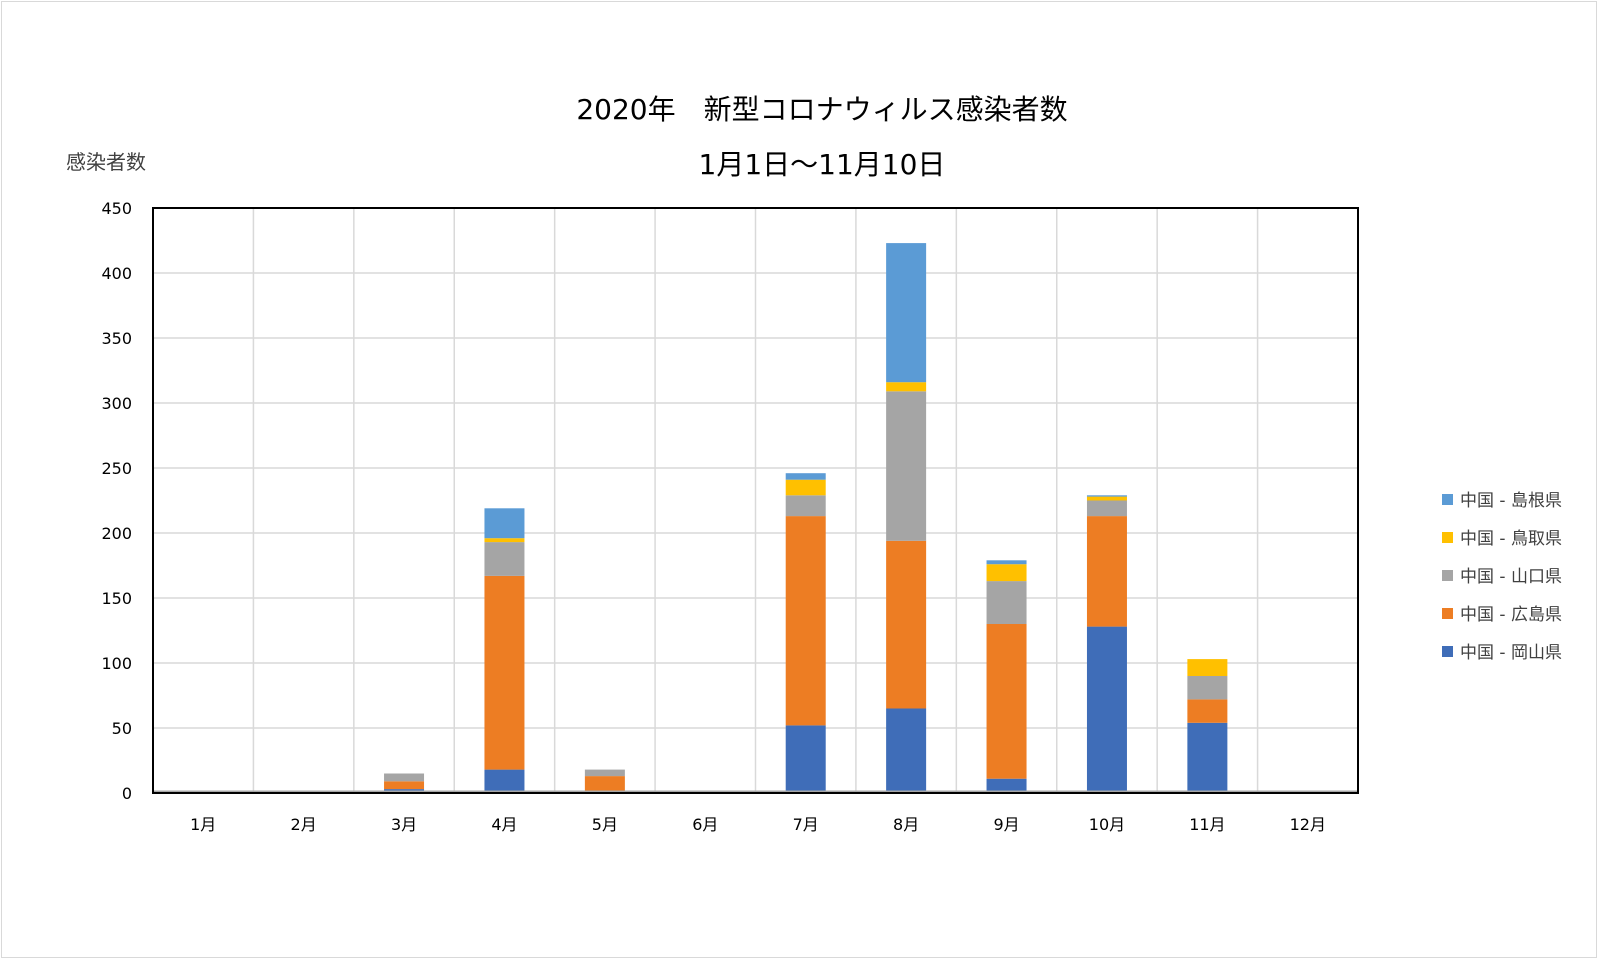 The width and height of the screenshot is (1600, 963). What do you see at coordinates (1308, 824) in the screenshot?
I see `x-tick-label: 12月` at bounding box center [1308, 824].